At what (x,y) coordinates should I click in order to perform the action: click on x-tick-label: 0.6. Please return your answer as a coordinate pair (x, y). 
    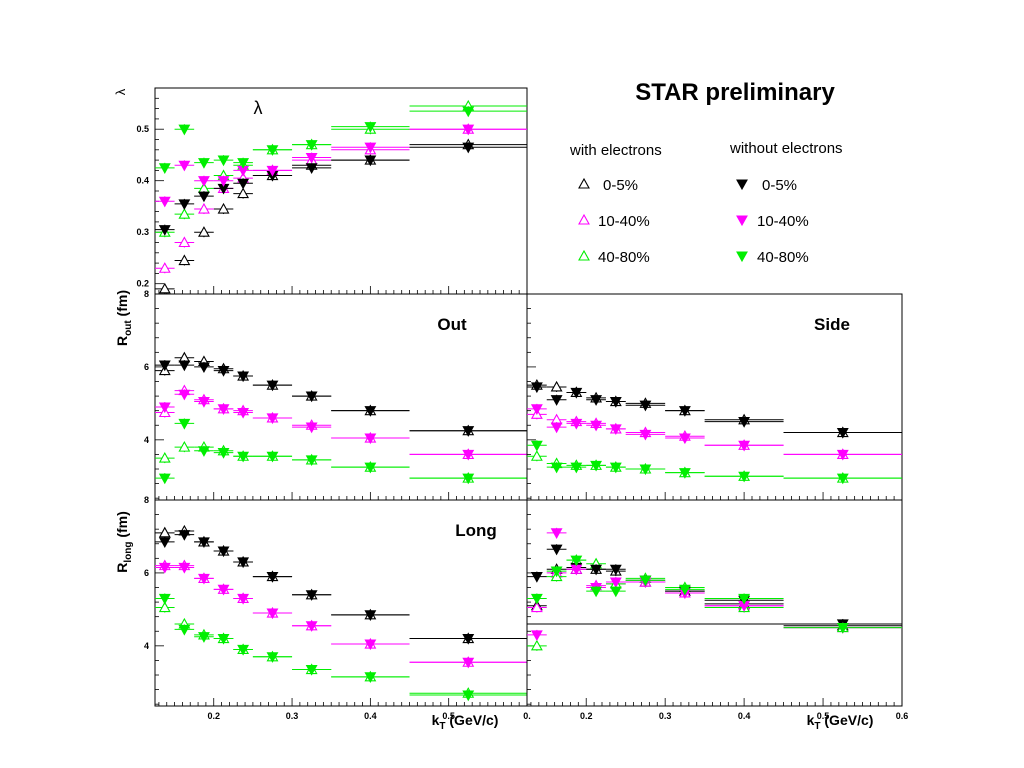
    Looking at the image, I should click on (902, 716).